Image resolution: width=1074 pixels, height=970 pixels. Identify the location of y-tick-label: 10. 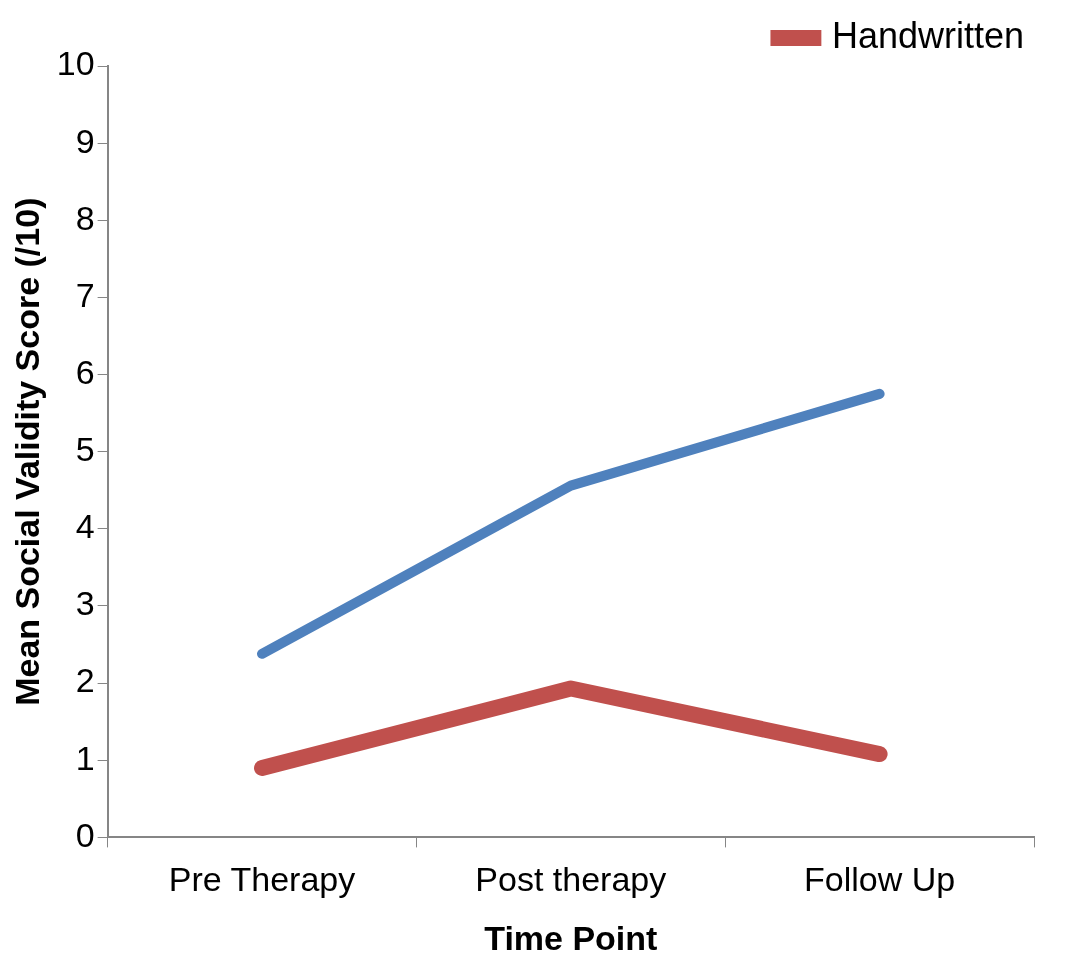
(75, 63).